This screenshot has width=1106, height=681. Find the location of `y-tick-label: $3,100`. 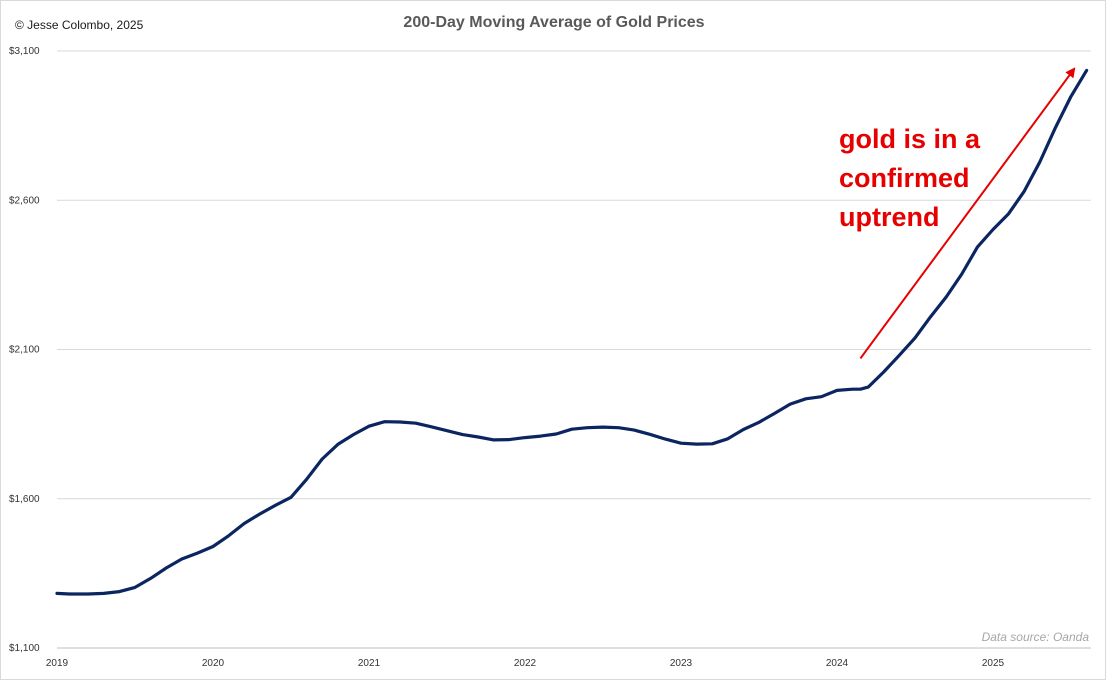

y-tick-label: $3,100 is located at coordinates (24, 51).